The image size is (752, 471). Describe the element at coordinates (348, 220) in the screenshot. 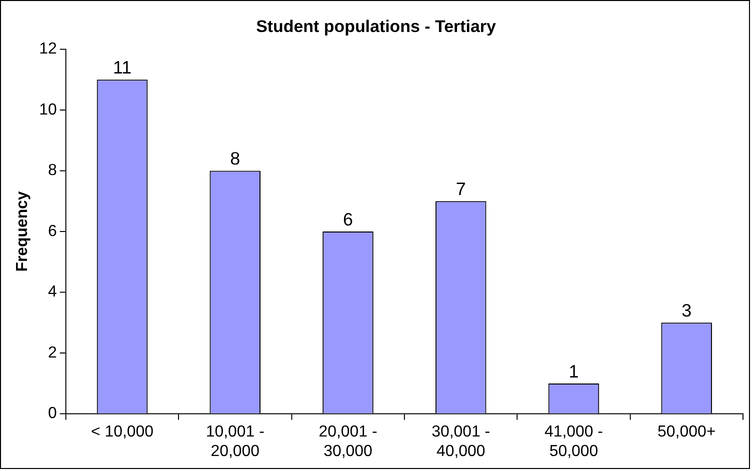

I see `data-label: 6` at that location.